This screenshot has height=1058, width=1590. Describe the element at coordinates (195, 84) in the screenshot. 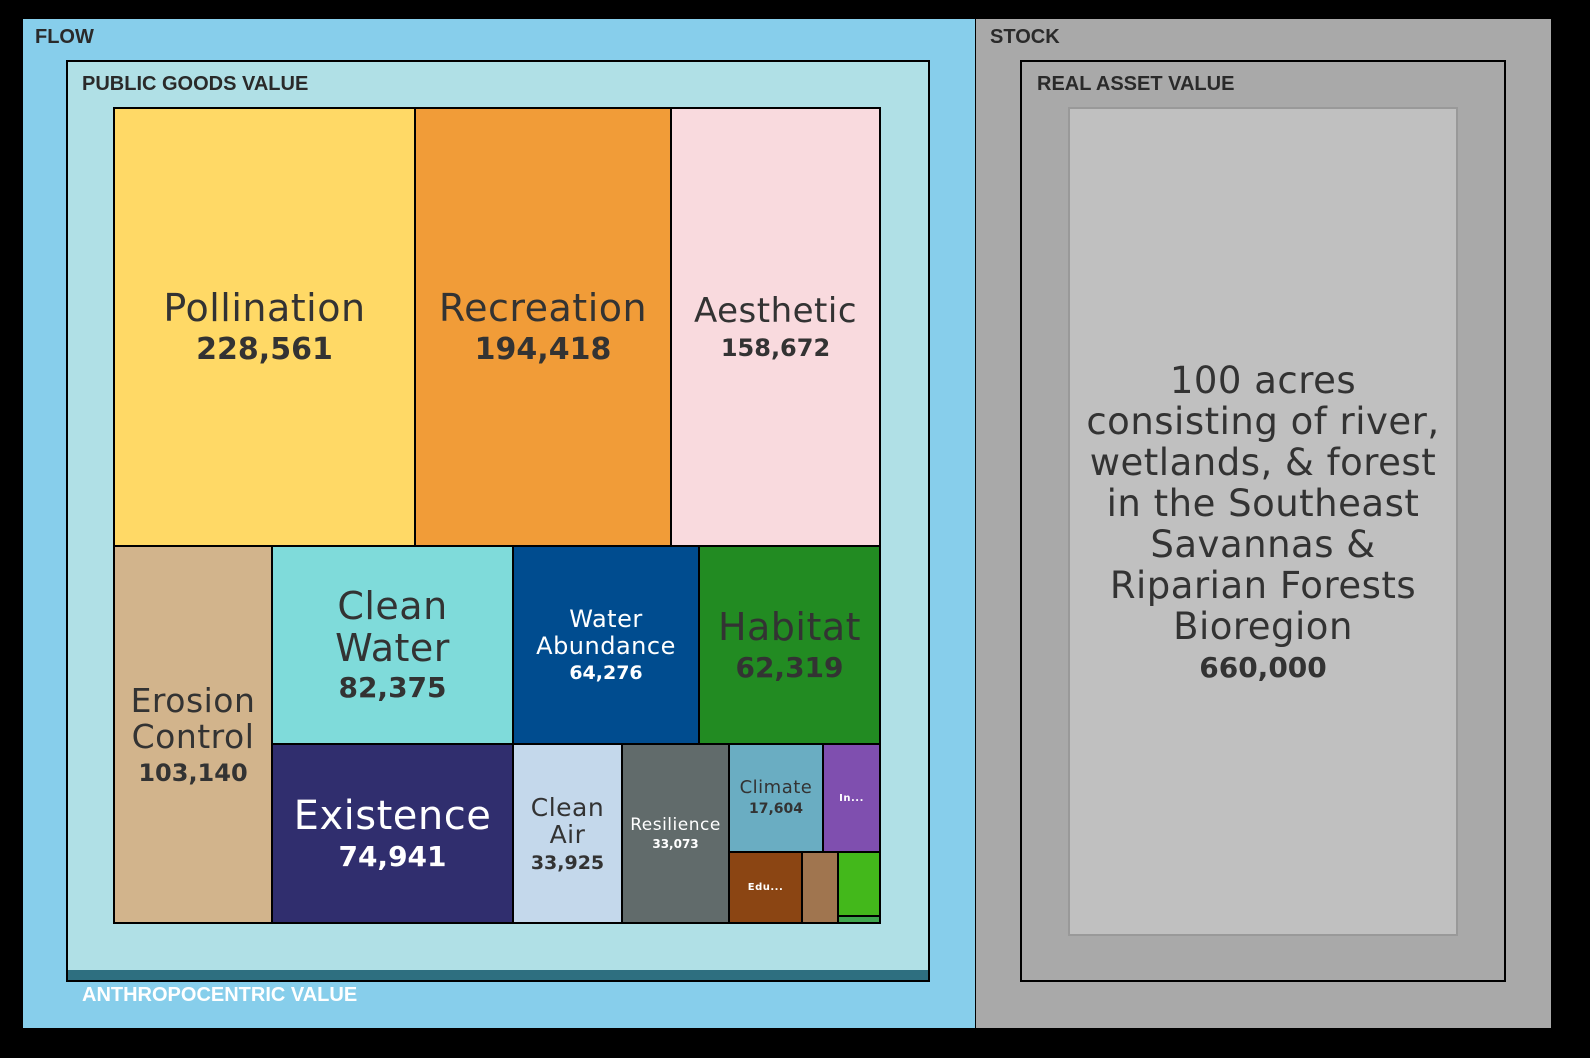

I see `public-goods-label: PUBLIC GOODS VALUE` at that location.